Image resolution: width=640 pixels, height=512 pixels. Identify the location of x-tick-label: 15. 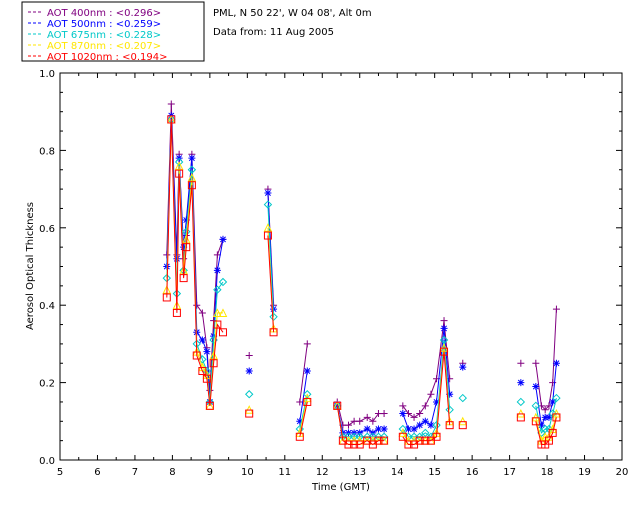
(434, 472).